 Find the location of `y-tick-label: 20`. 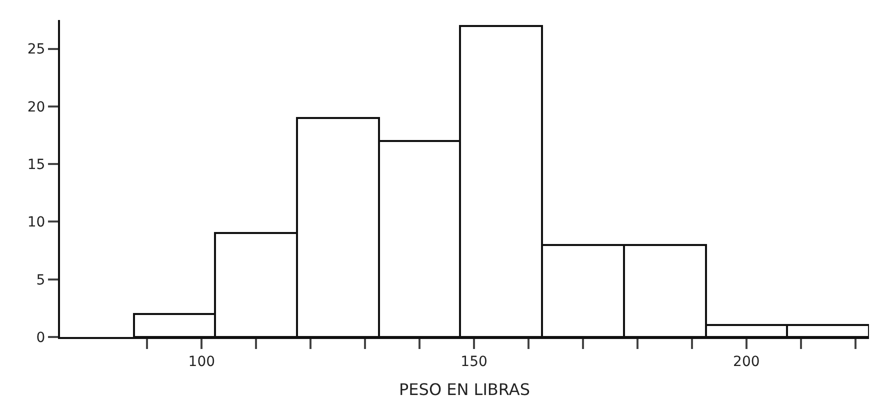

y-tick-label: 20 is located at coordinates (36, 107).